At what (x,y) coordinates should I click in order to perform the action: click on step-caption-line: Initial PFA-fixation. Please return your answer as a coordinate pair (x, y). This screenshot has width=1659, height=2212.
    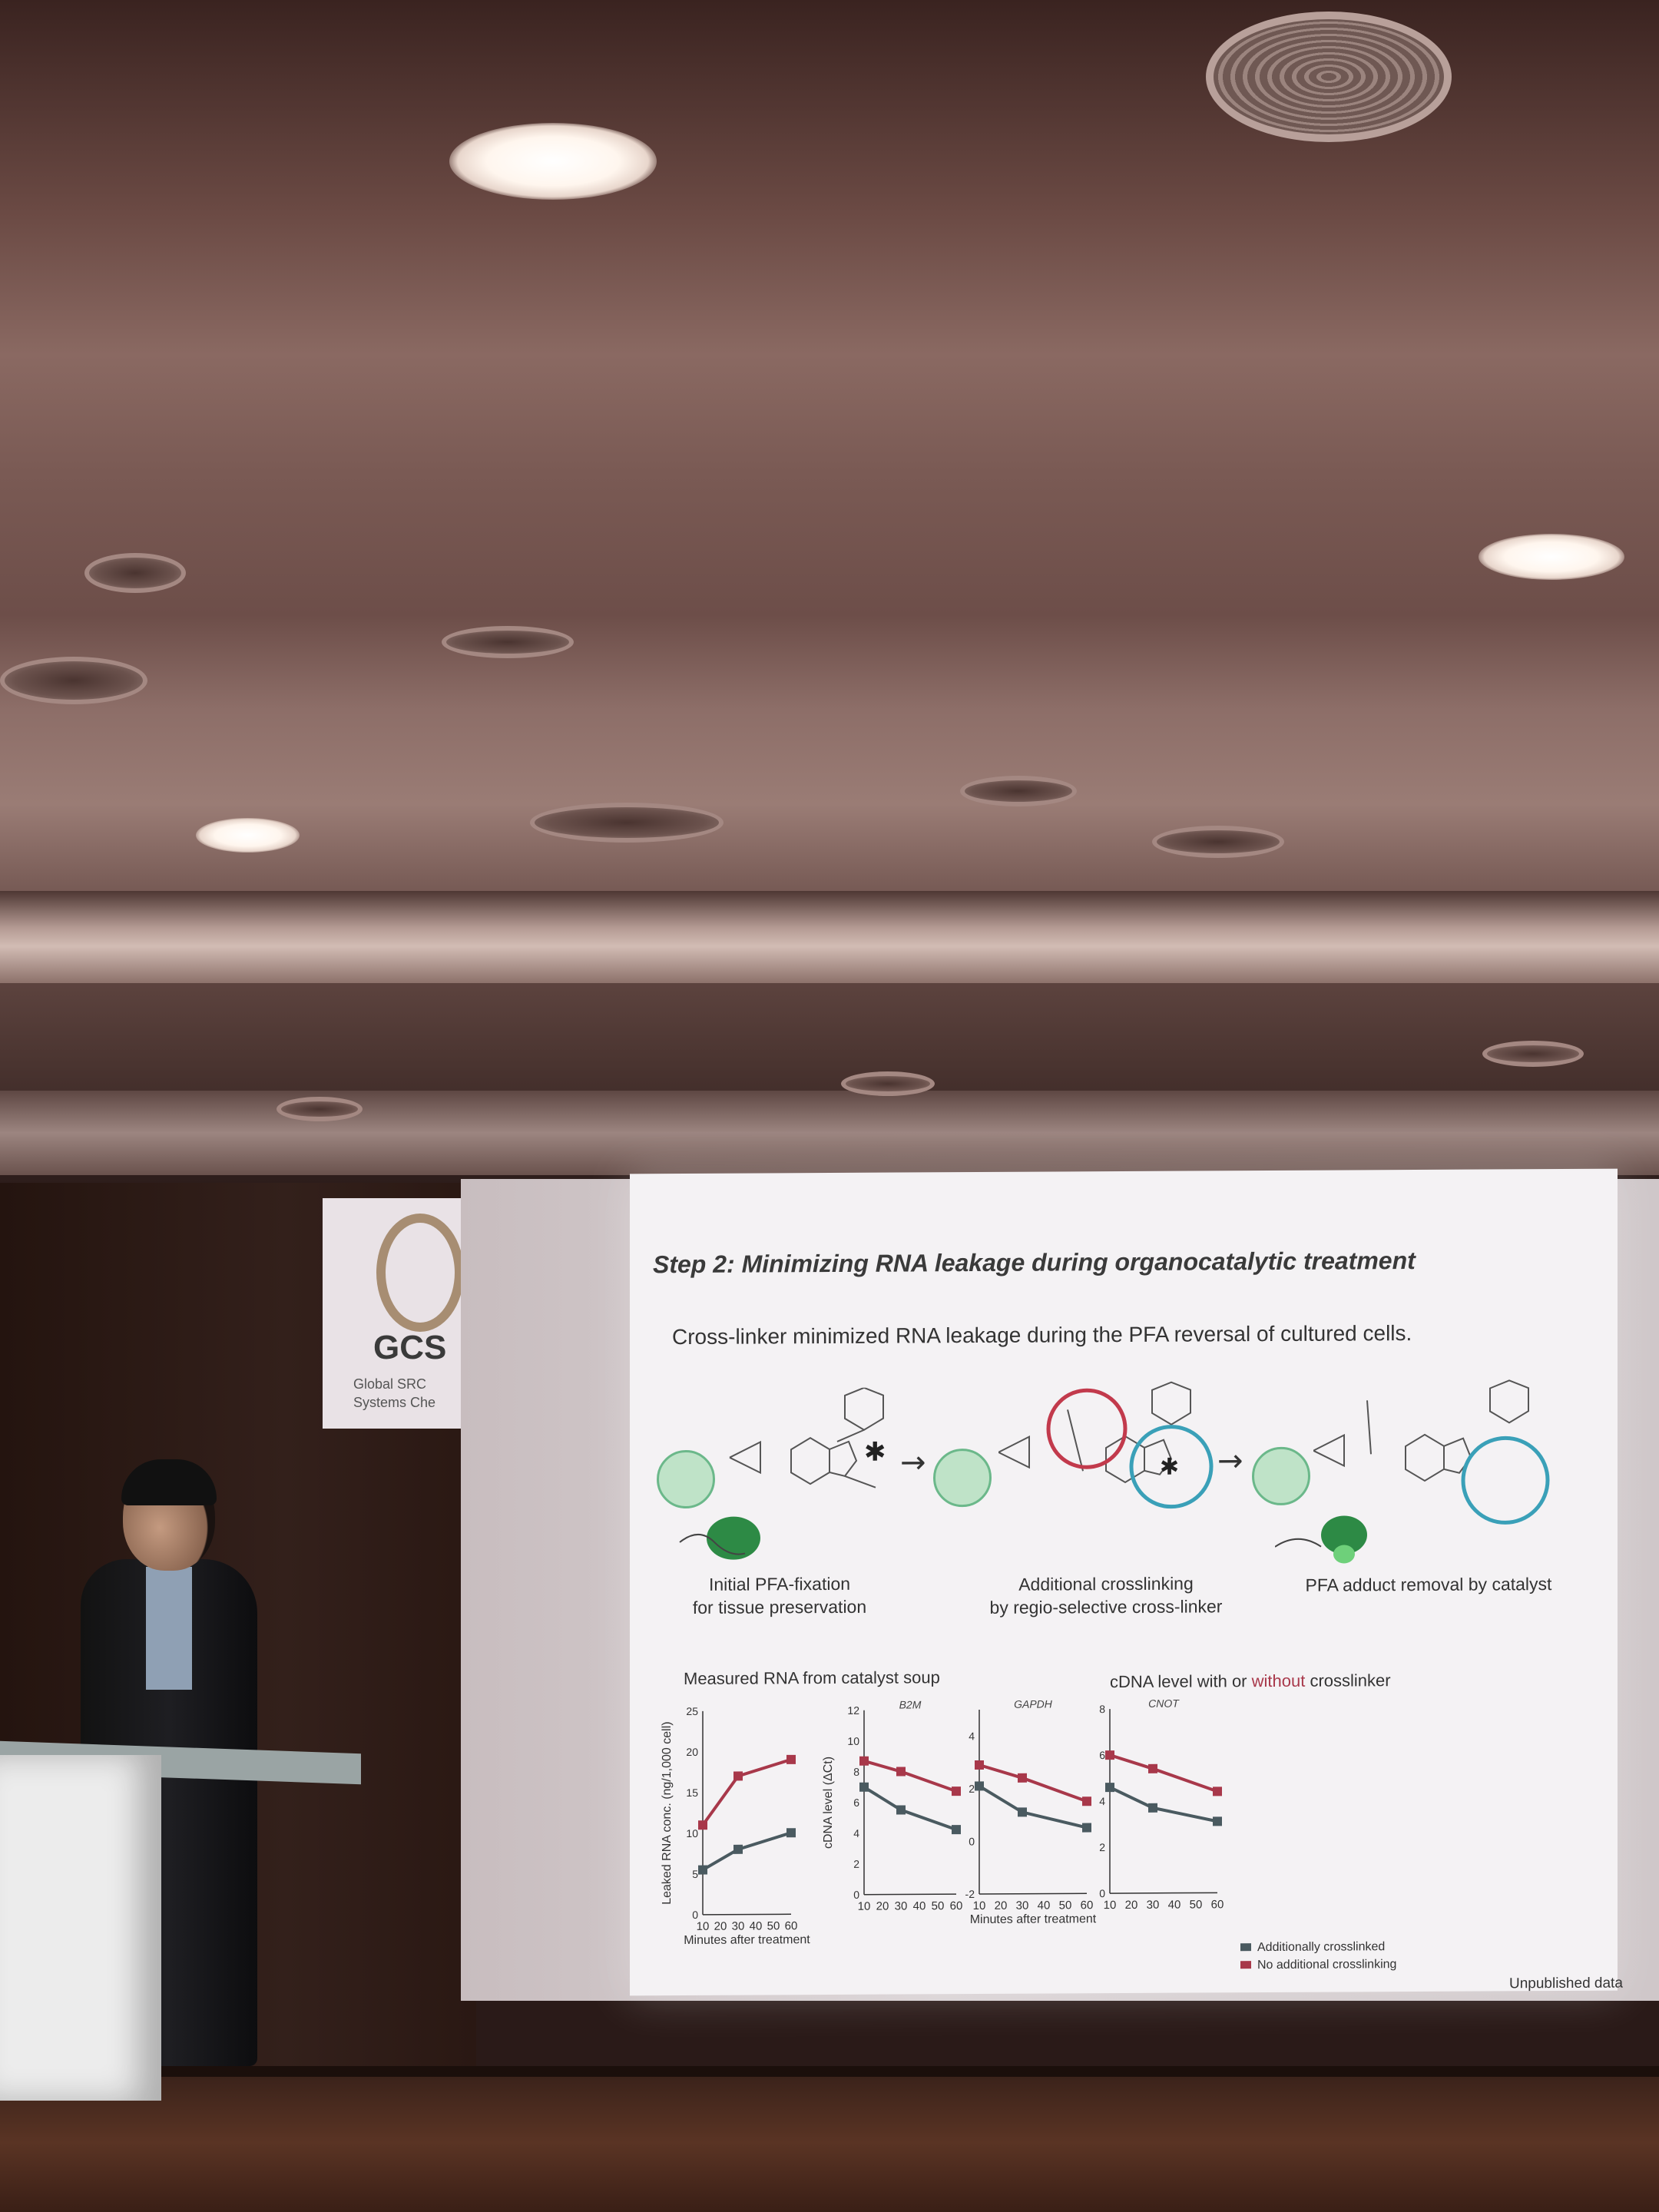
    Looking at the image, I should click on (780, 1584).